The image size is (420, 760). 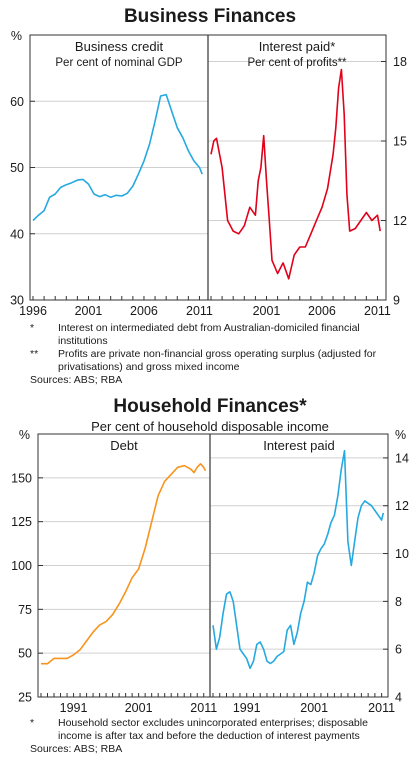 I want to click on y-tick-label: 60, so click(x=17, y=102).